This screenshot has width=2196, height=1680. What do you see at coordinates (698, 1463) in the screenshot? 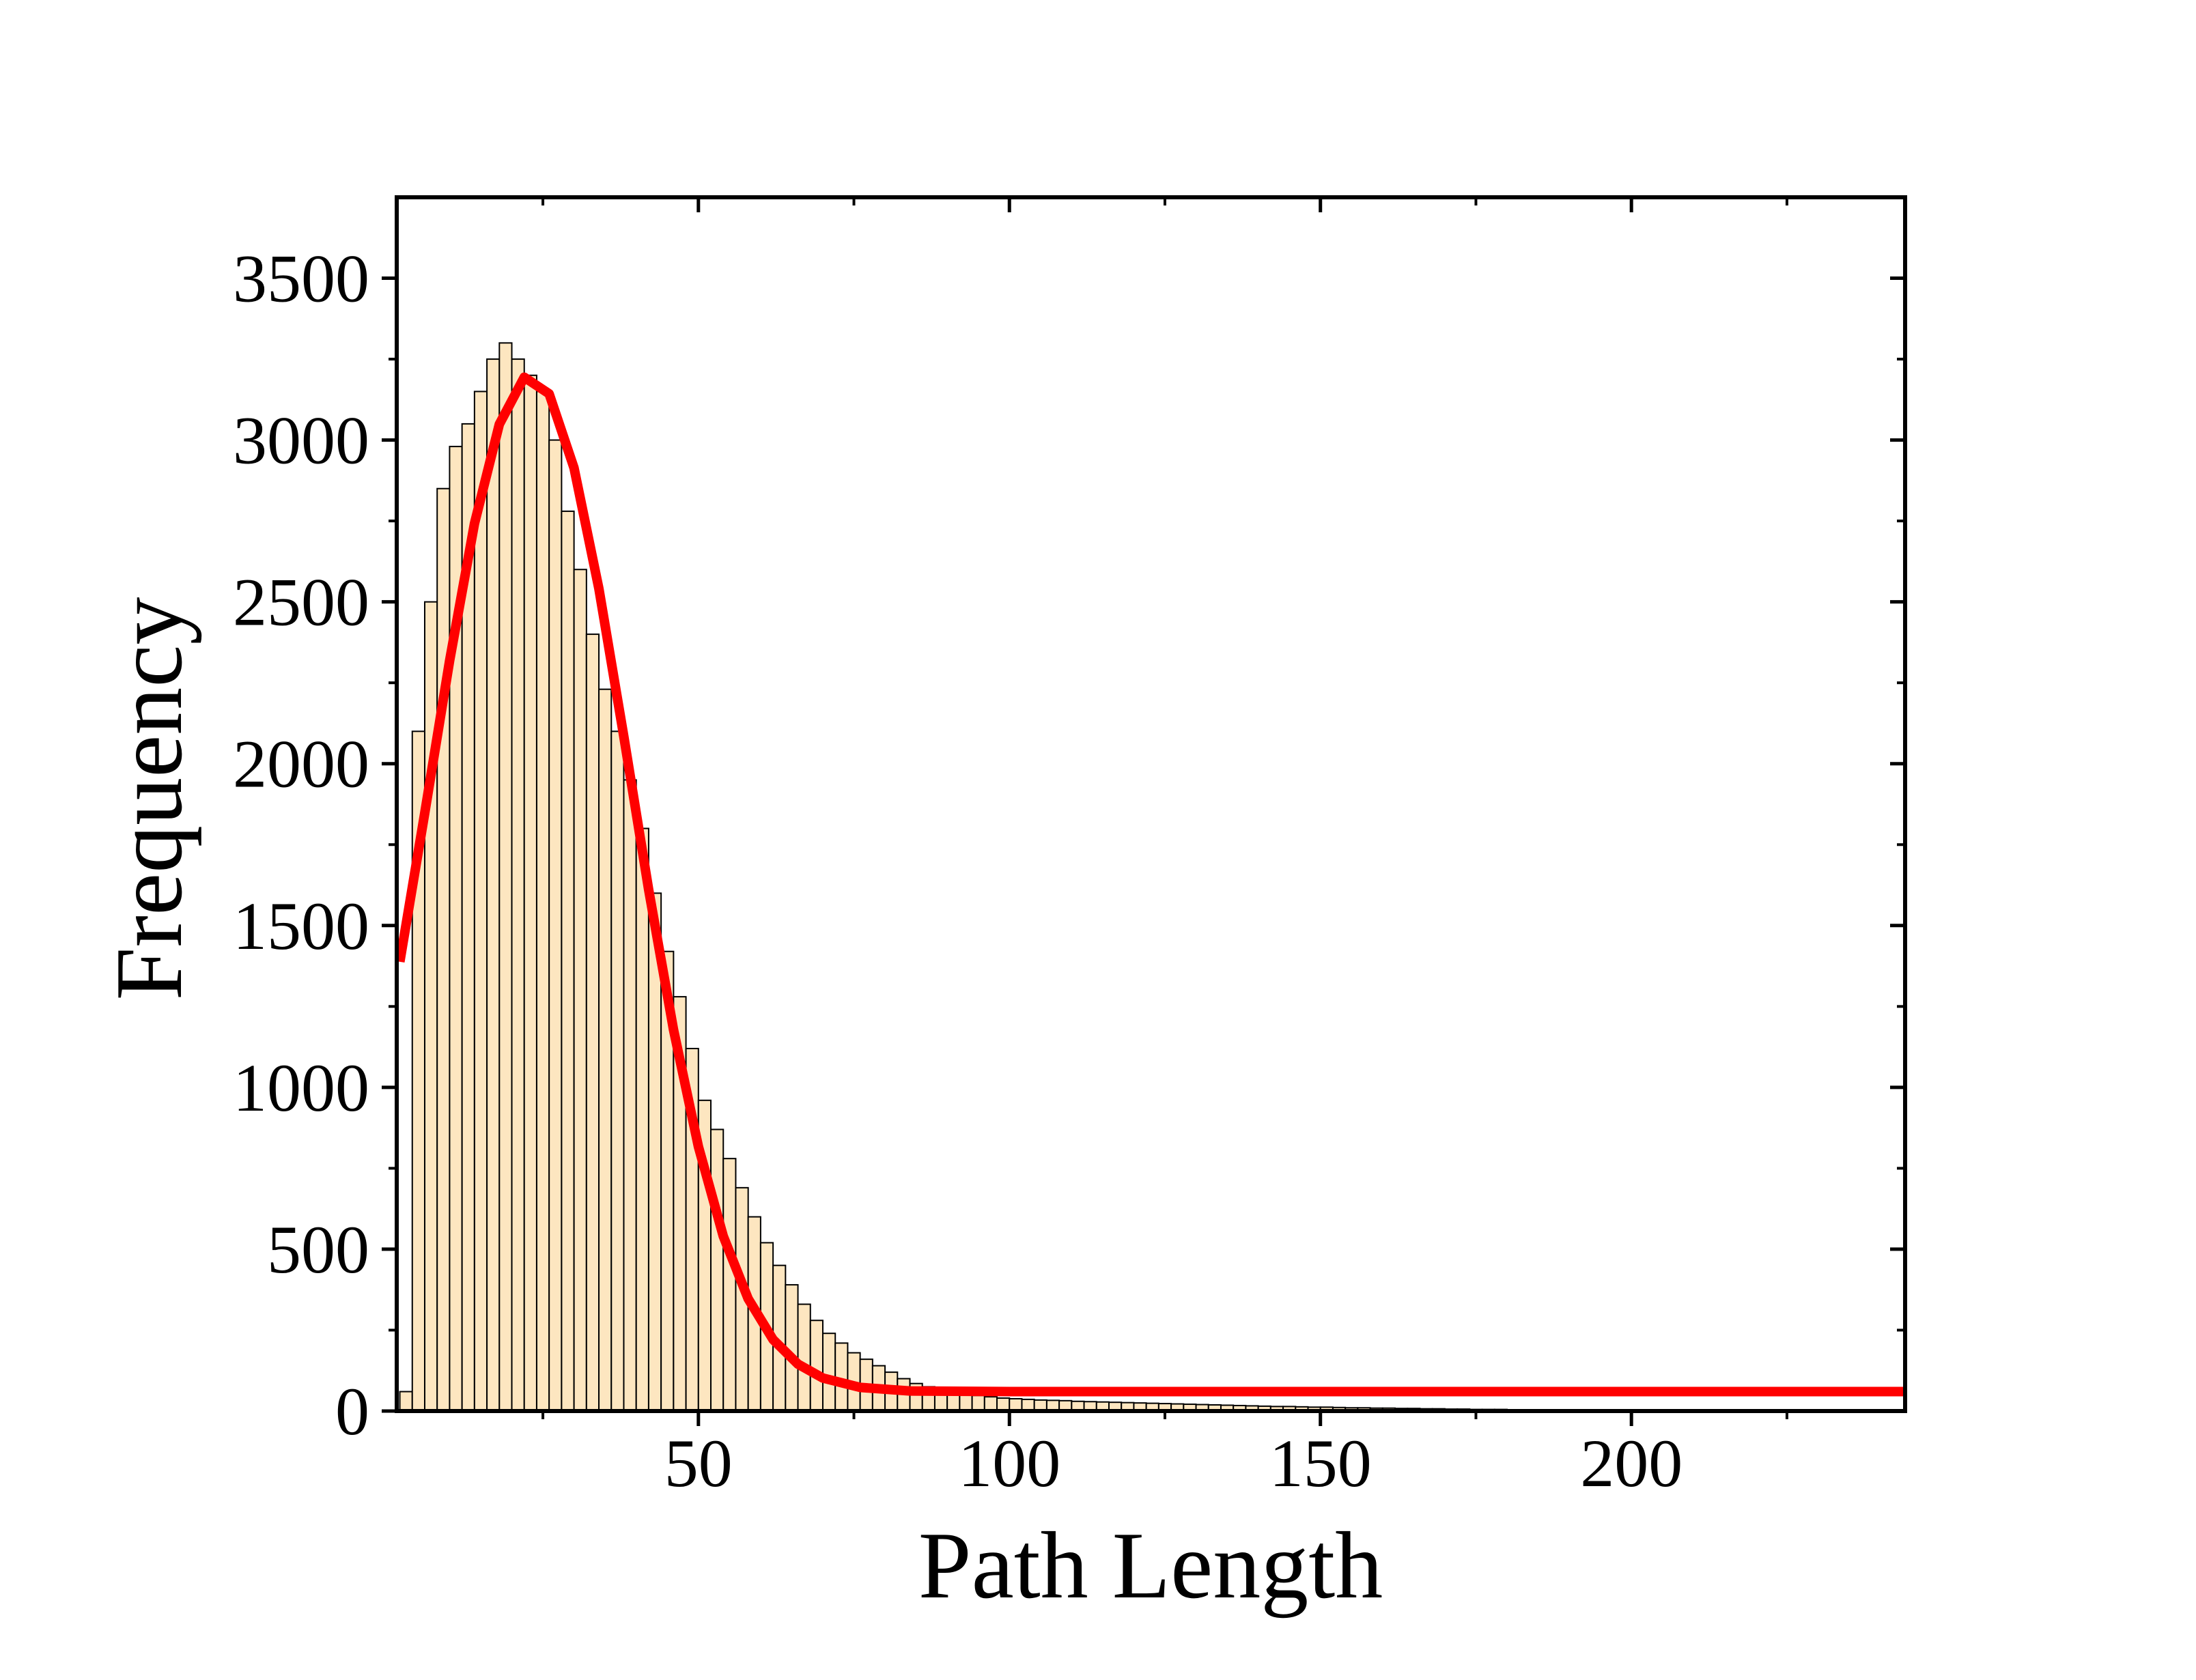
I see `x-tick-label: 50` at bounding box center [698, 1463].